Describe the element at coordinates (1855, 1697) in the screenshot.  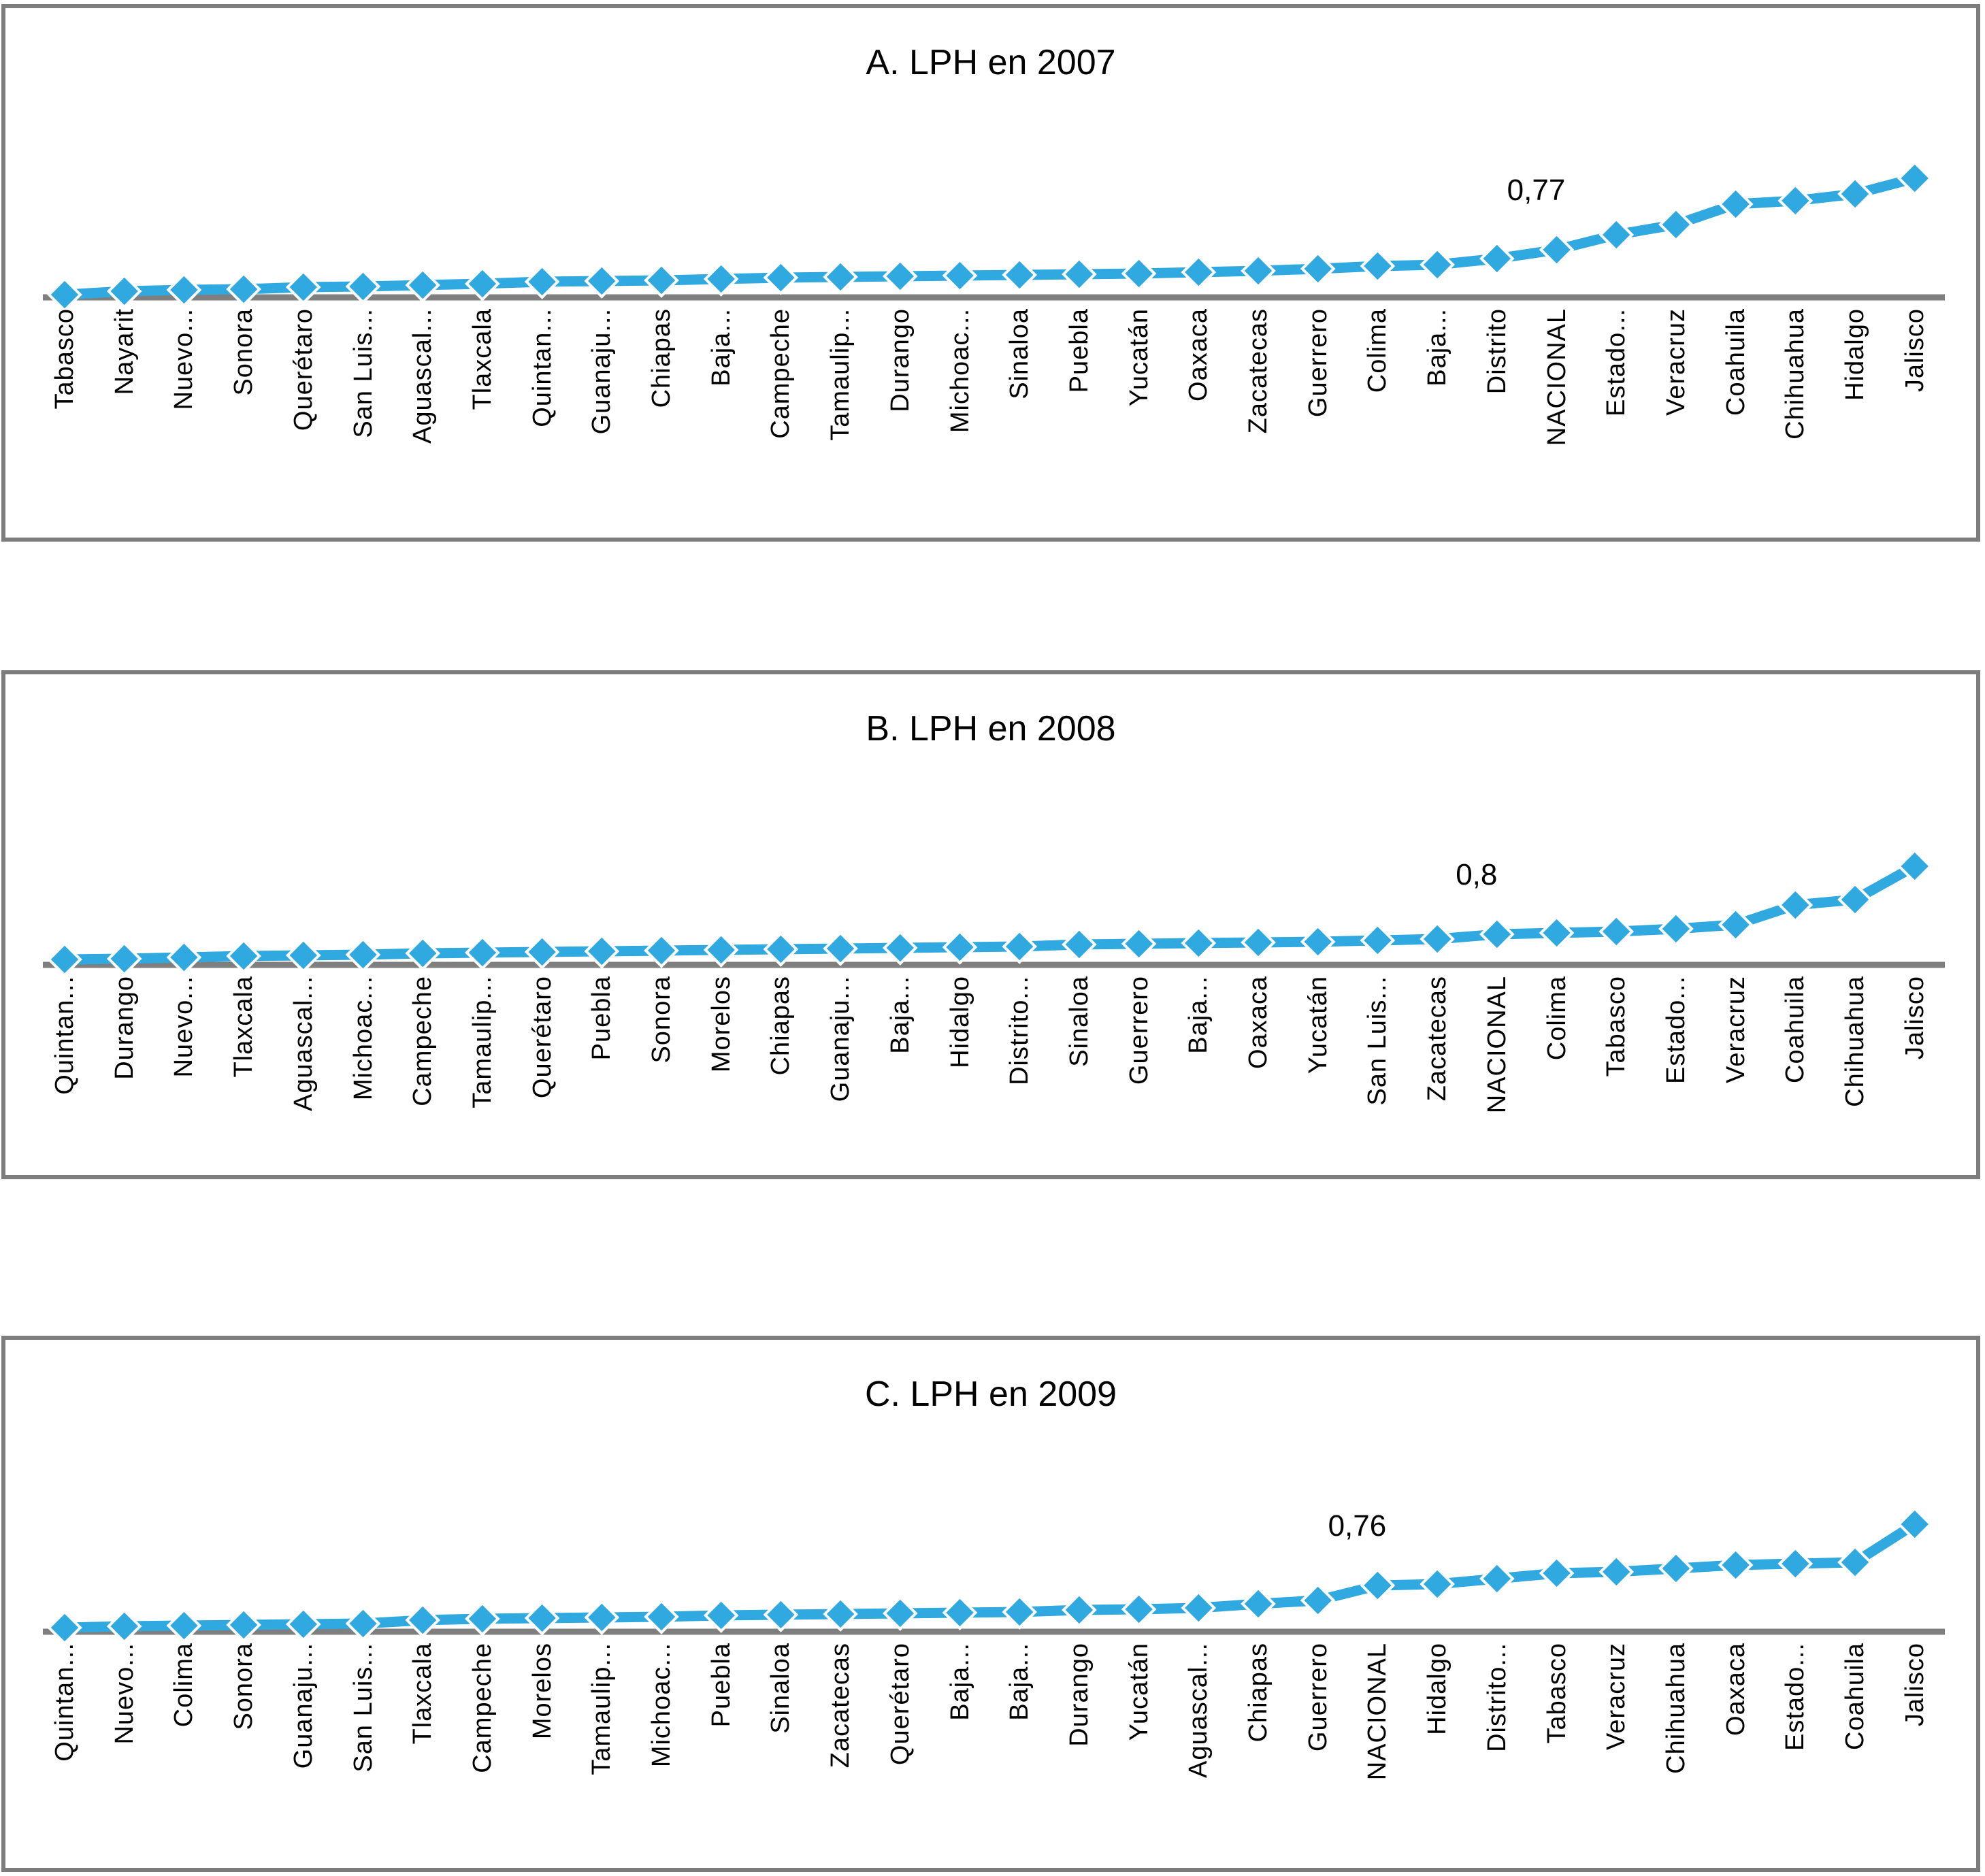
I see `x-axis-label: Coahuila` at that location.